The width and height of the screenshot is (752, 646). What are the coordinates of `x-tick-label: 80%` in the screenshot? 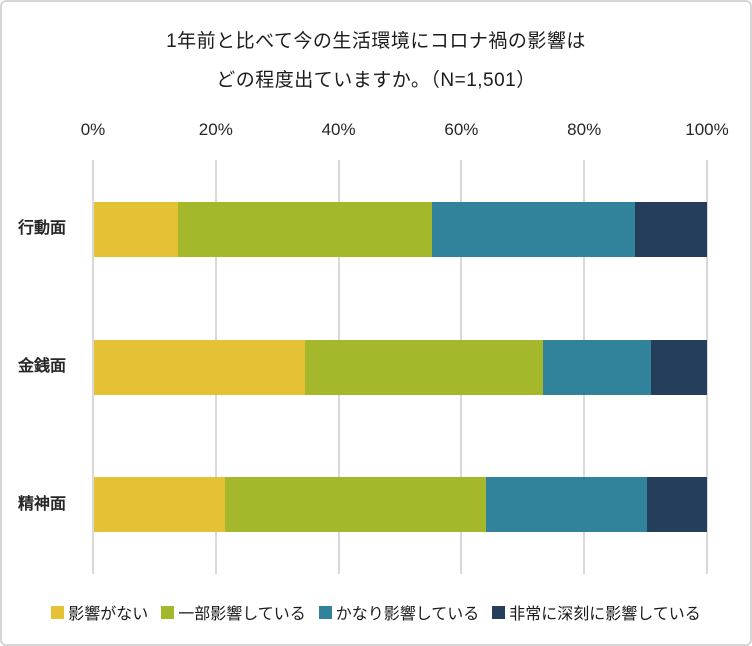 It's located at (584, 129).